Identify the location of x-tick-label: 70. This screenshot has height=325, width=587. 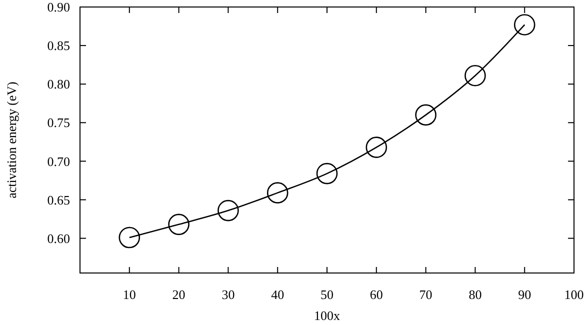
(425, 294).